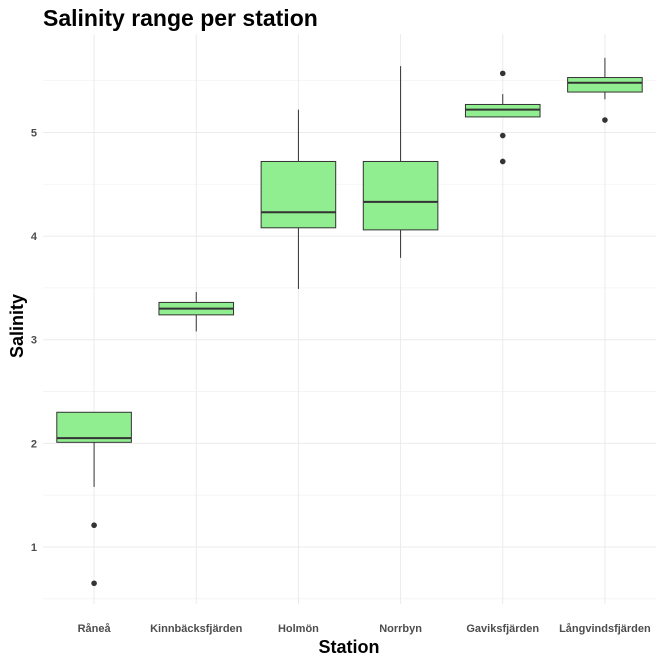 This screenshot has height=664, width=664. Describe the element at coordinates (180, 18) in the screenshot. I see `chart-title: Salinity range per station` at that location.